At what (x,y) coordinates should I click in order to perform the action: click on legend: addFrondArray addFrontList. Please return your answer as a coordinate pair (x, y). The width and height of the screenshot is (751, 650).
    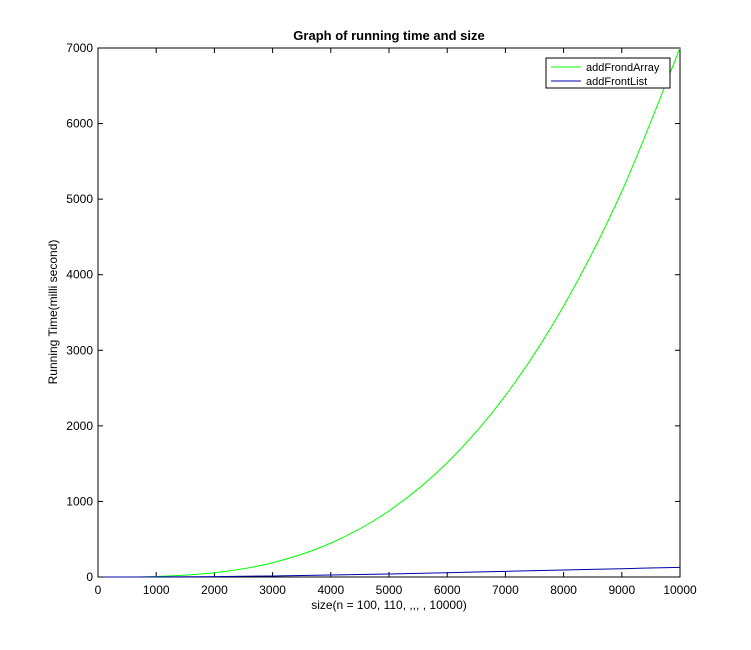
    Looking at the image, I should click on (608, 73).